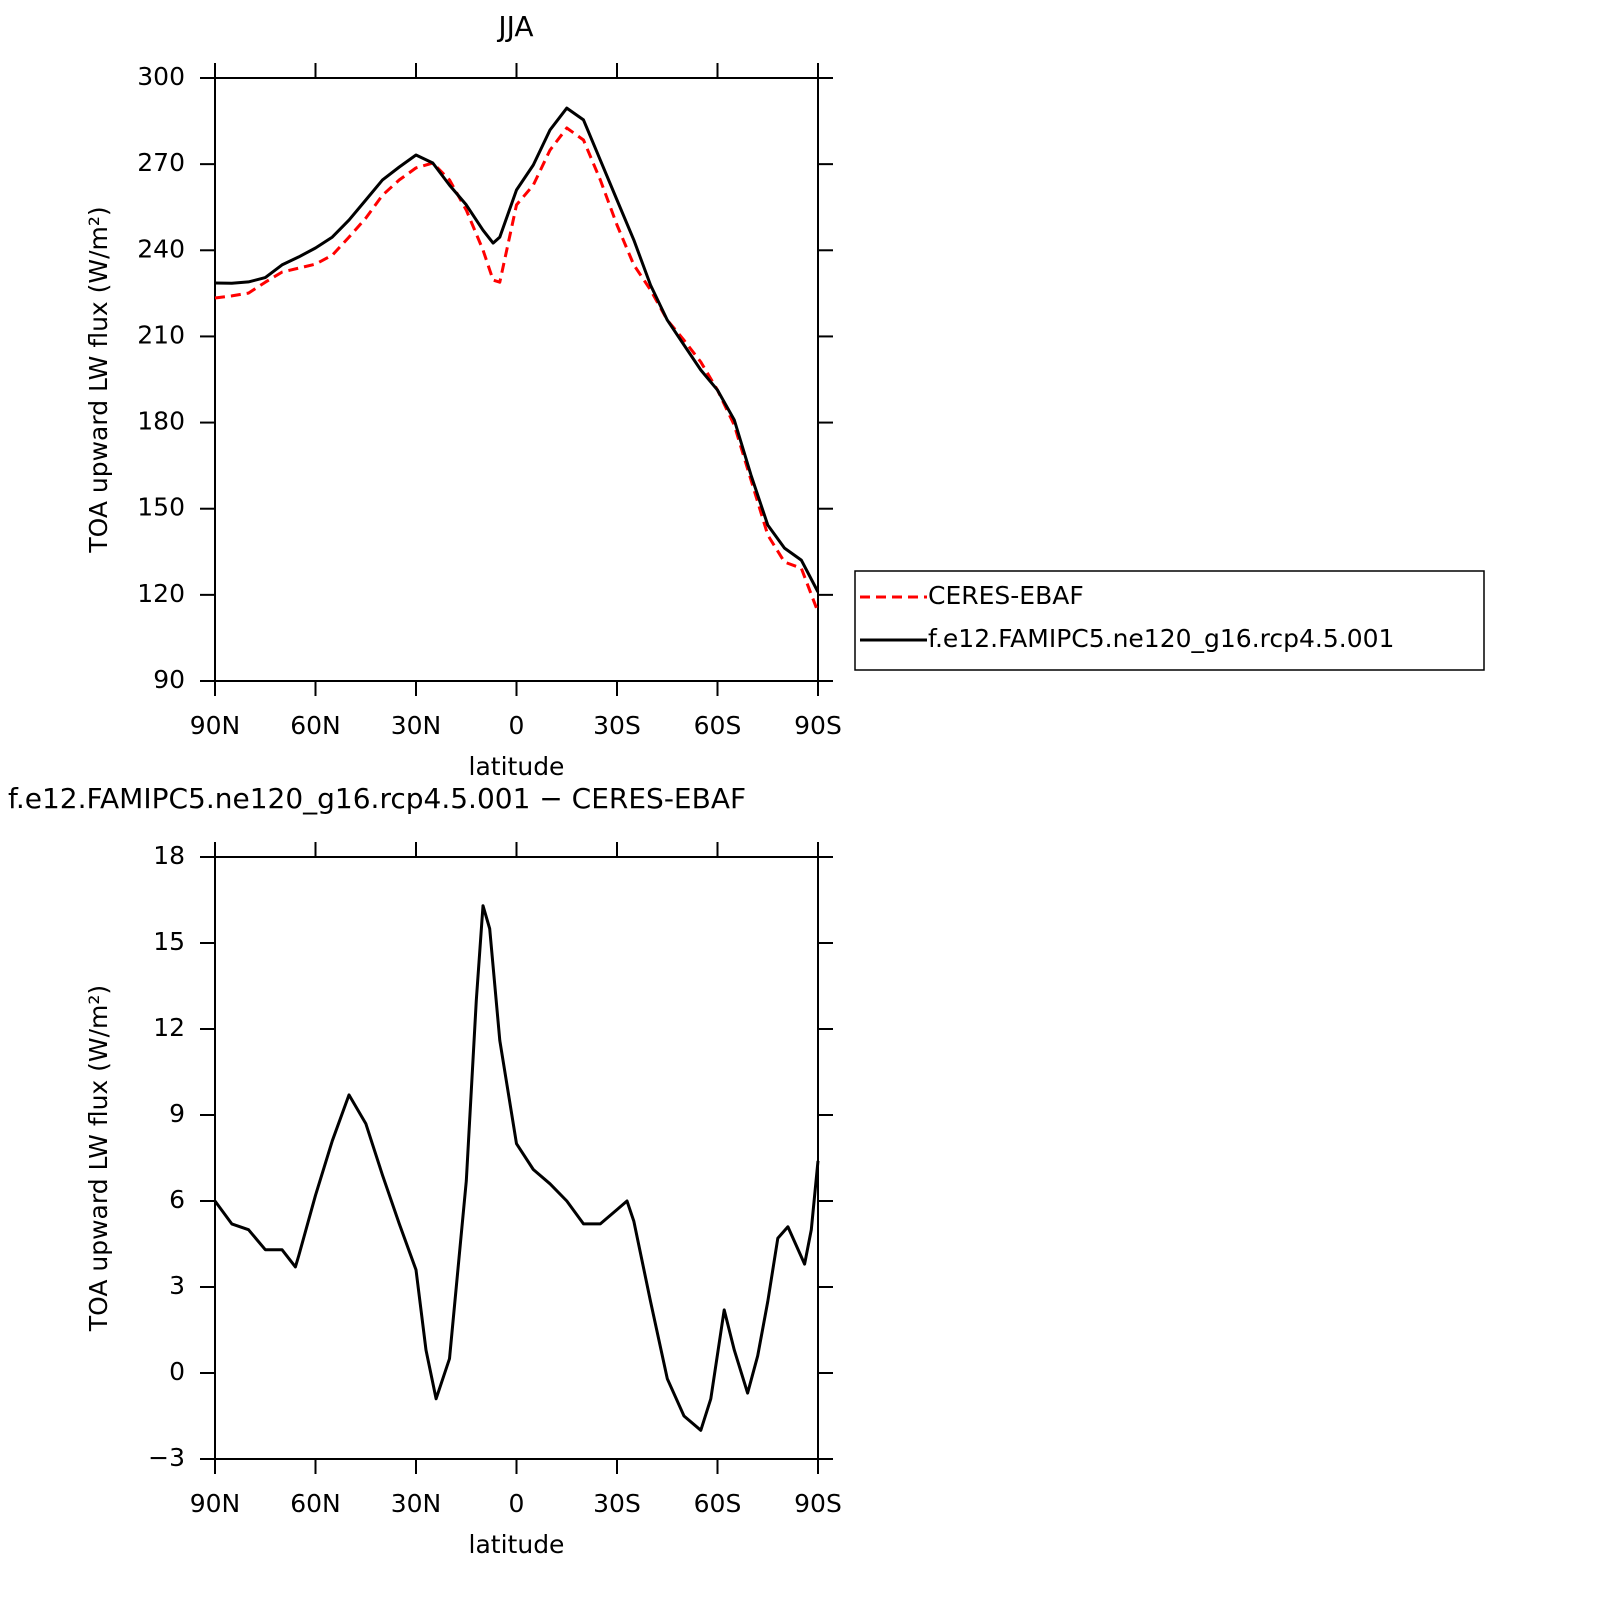 The image size is (1597, 1601). What do you see at coordinates (161, 76) in the screenshot?
I see `y-tick-label: 300` at bounding box center [161, 76].